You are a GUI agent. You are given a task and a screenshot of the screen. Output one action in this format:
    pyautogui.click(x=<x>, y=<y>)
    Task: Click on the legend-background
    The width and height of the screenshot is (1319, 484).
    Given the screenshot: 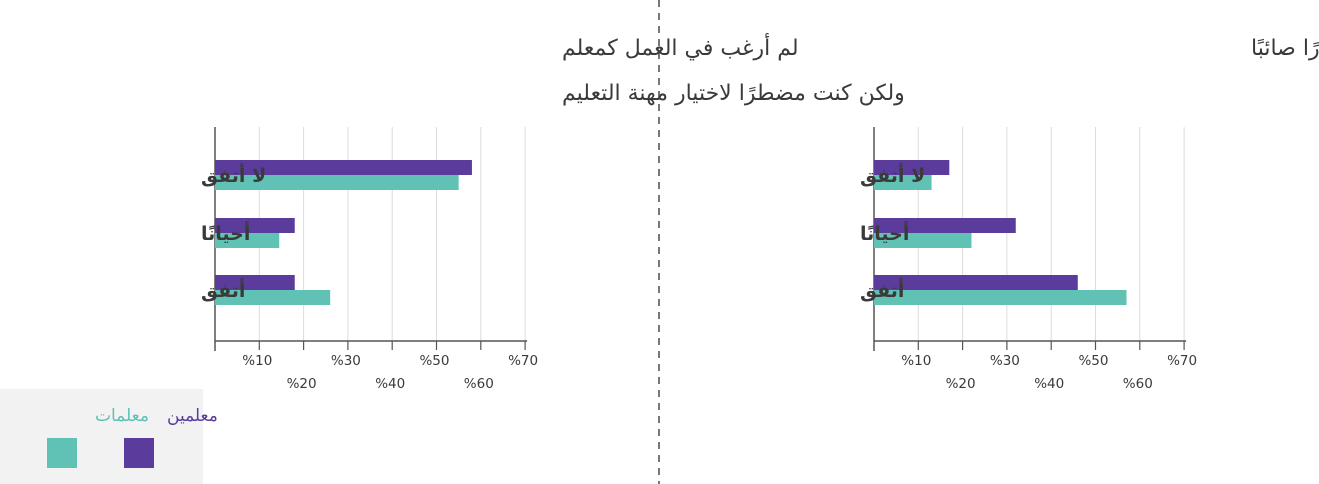 What is the action you would take?
    pyautogui.click(x=101, y=436)
    